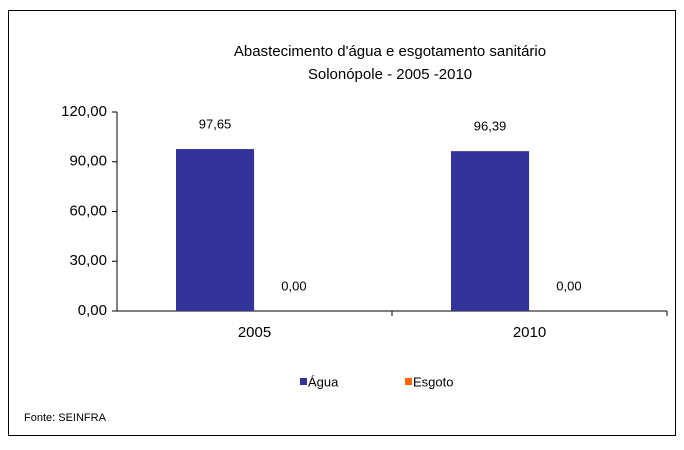  Describe the element at coordinates (254, 332) in the screenshot. I see `x-tick-label: 2005` at that location.